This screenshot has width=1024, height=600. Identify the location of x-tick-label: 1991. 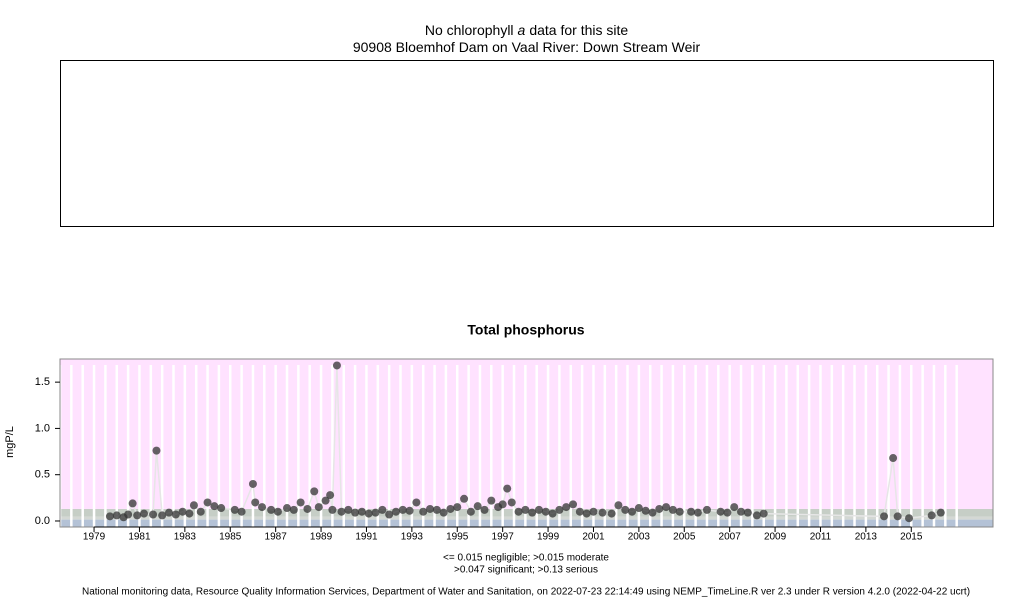
(366, 537).